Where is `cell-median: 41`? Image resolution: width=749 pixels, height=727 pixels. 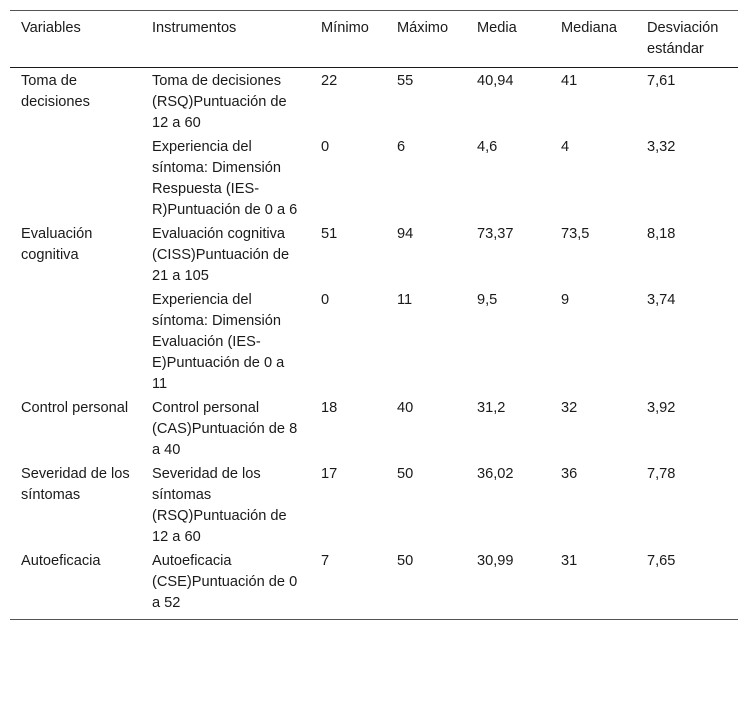
cell-median: 41 is located at coordinates (569, 81).